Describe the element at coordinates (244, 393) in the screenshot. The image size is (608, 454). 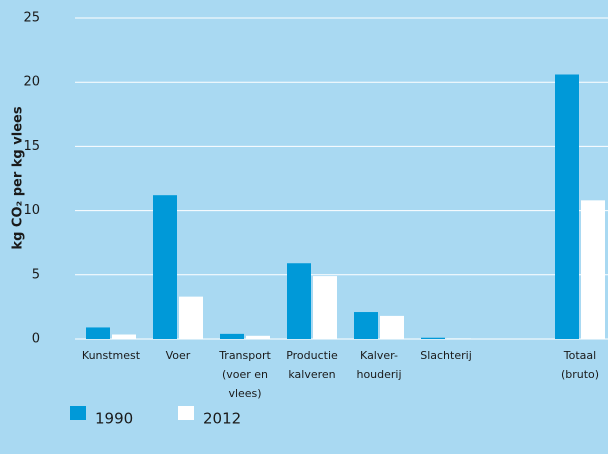
I see `x-tick-label: vlees)` at that location.